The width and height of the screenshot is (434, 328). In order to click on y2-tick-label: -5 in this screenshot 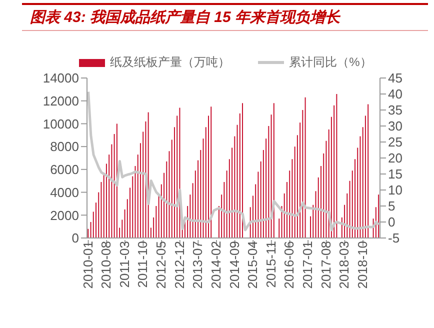, I will do `click(394, 238)`.